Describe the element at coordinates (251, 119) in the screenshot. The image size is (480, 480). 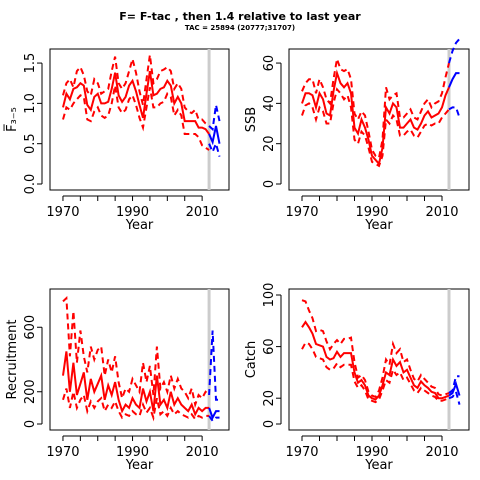
I see `y-axis-title: SSB` at that location.